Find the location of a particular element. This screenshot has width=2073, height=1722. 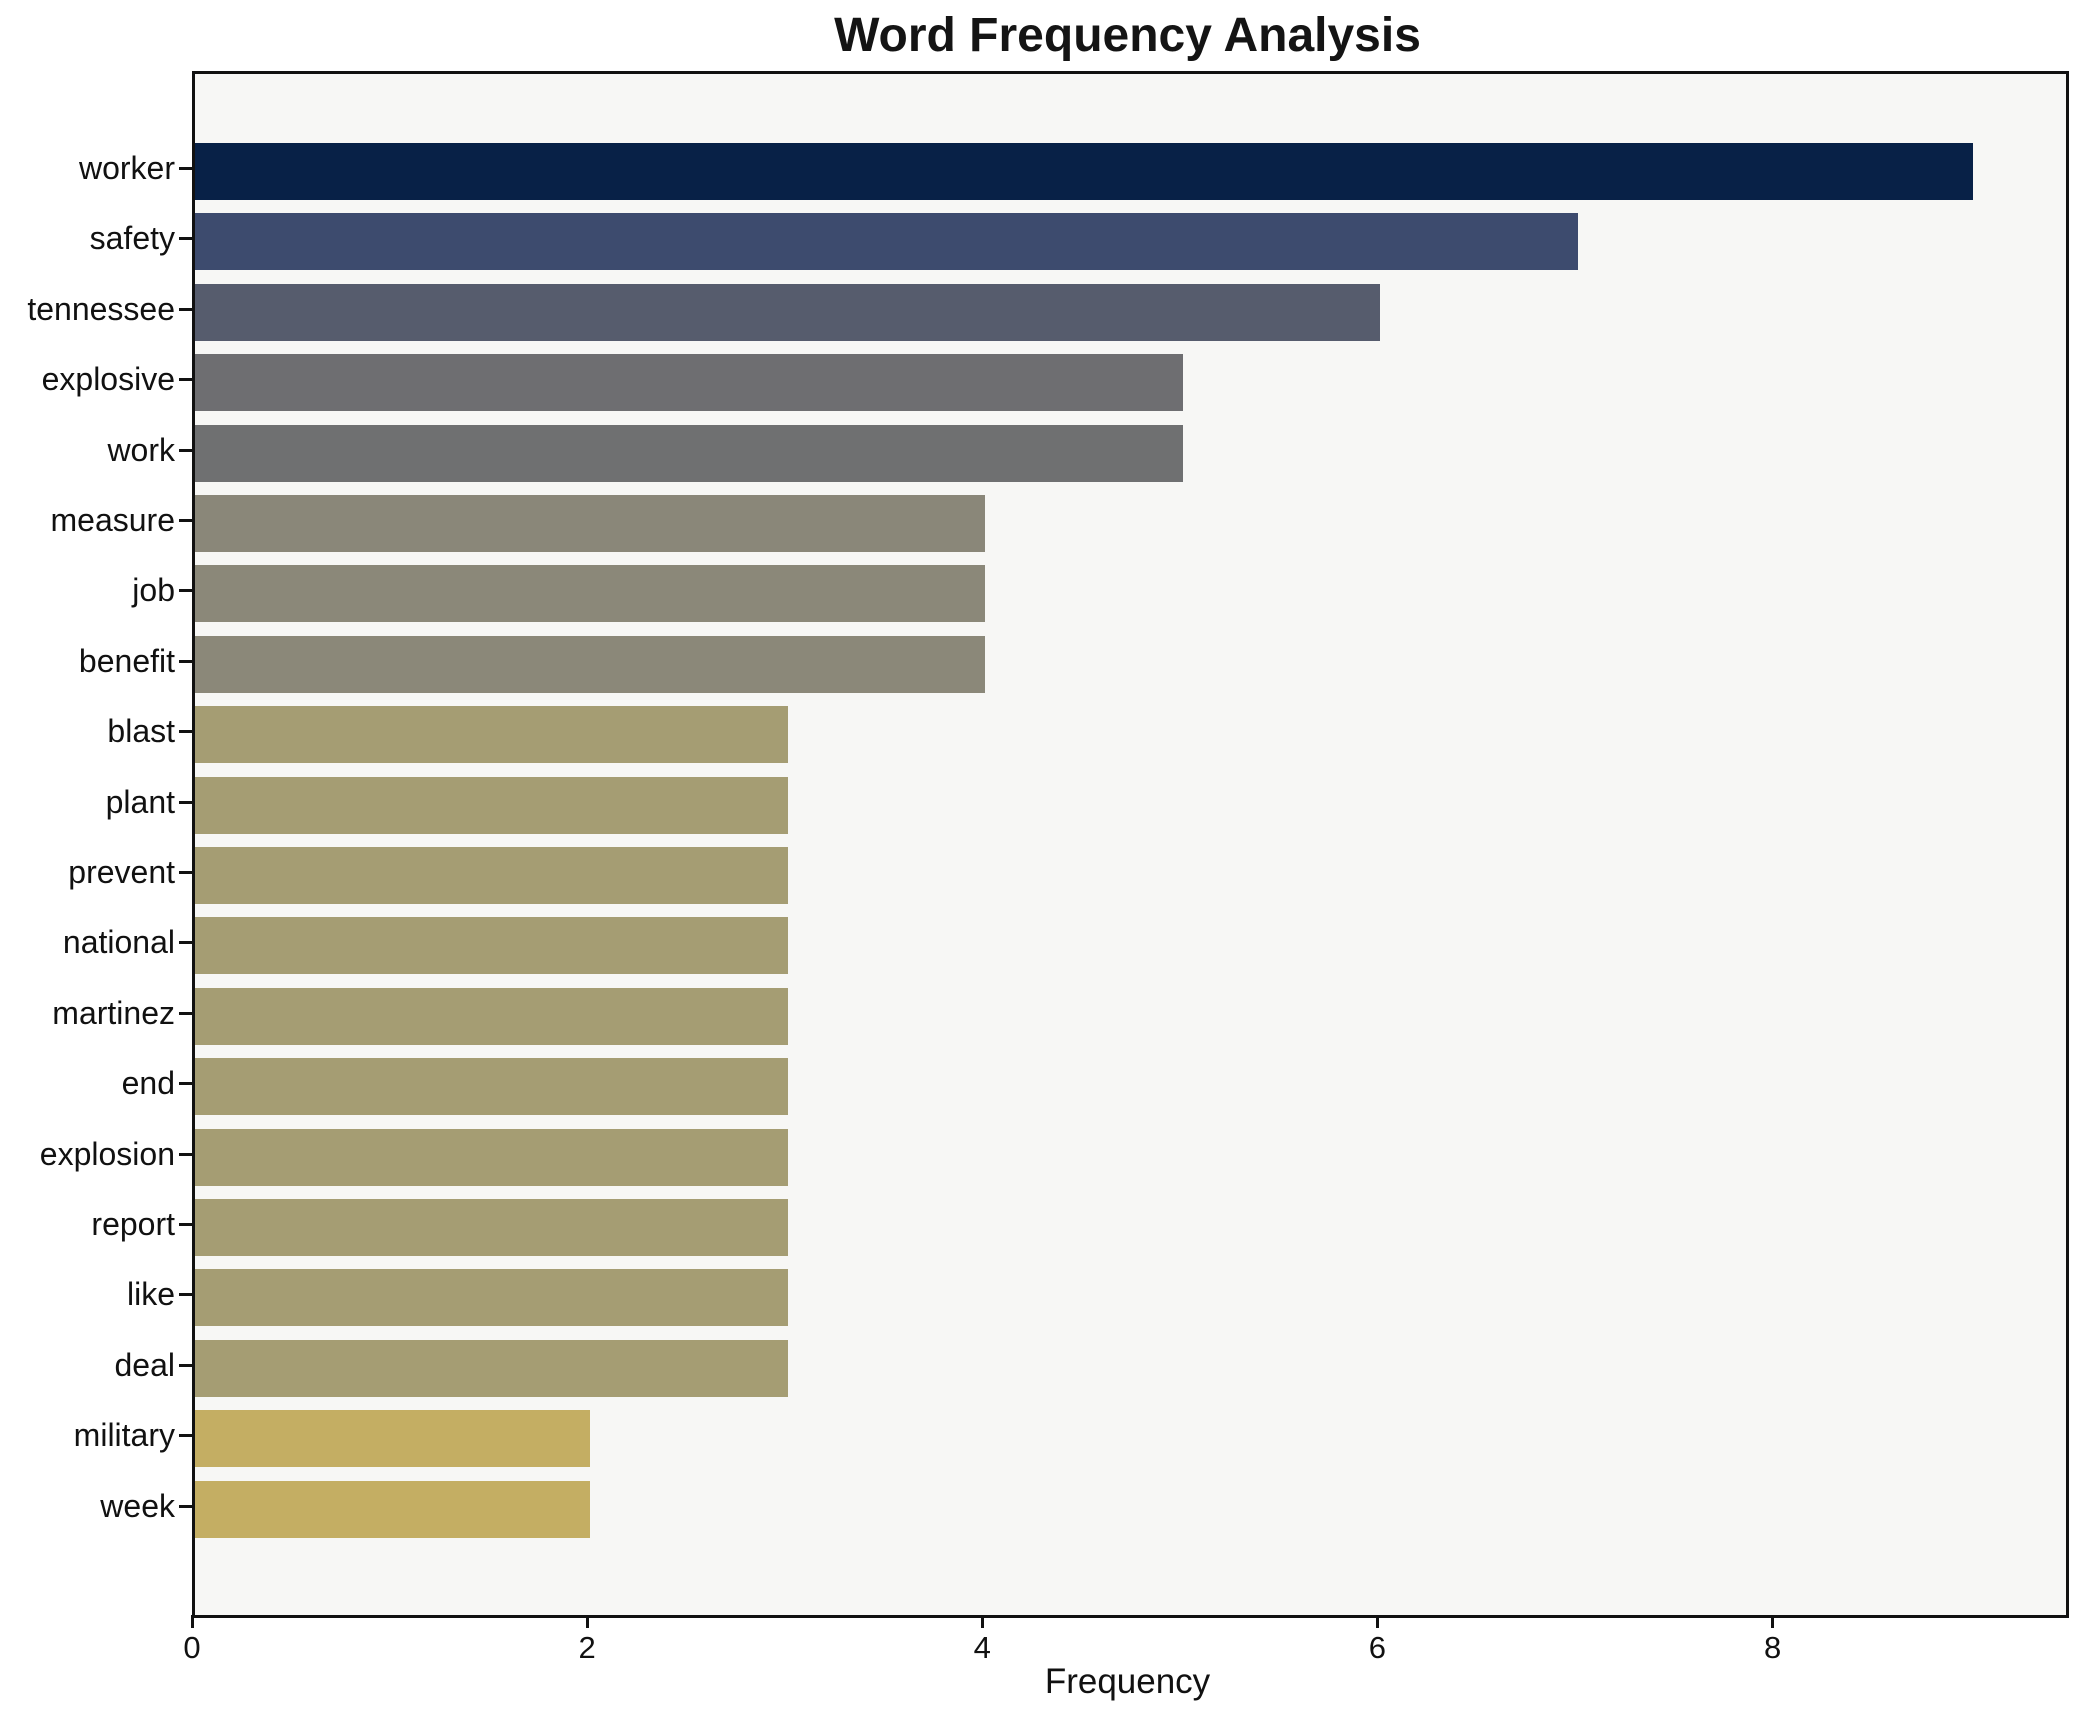

bar-prevent is located at coordinates (491, 875).